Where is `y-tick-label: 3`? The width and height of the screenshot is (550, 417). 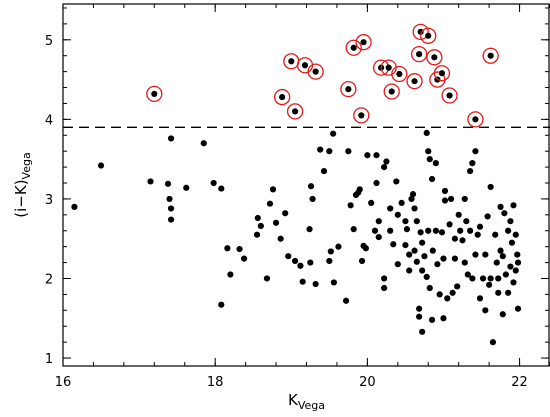
y-tick-label: 3 is located at coordinates (49, 200).